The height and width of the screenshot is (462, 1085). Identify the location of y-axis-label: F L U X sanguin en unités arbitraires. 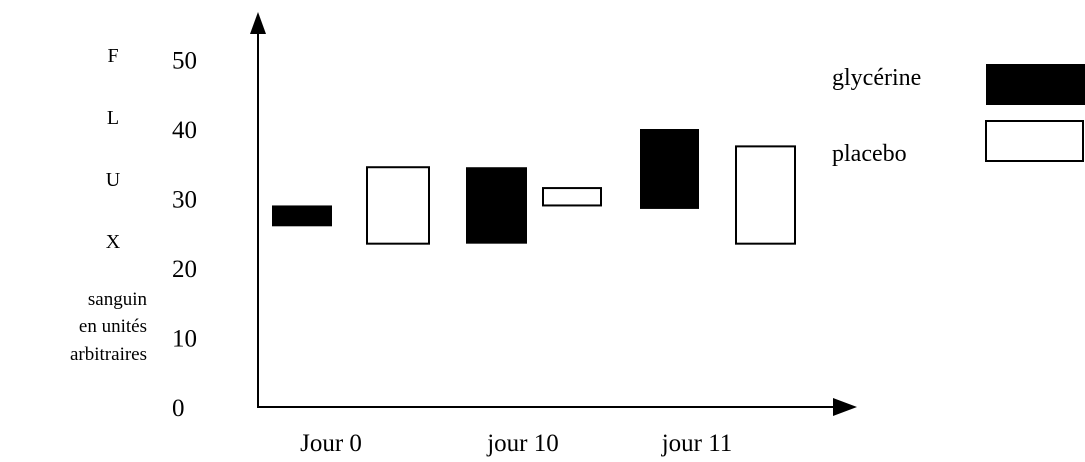
(109, 205).